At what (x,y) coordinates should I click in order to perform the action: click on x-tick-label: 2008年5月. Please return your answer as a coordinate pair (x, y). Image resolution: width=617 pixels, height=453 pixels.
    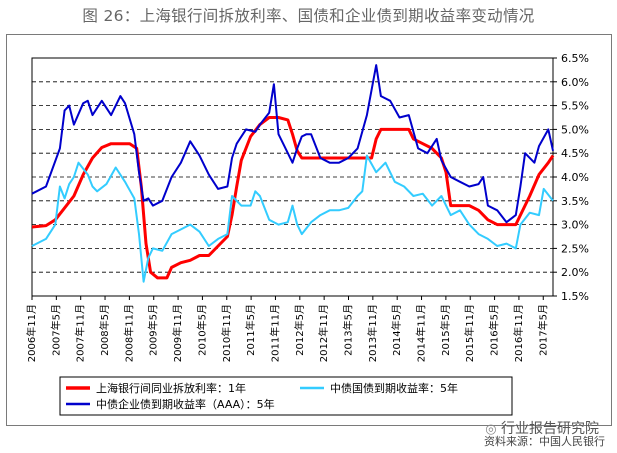
    Looking at the image, I should click on (104, 330).